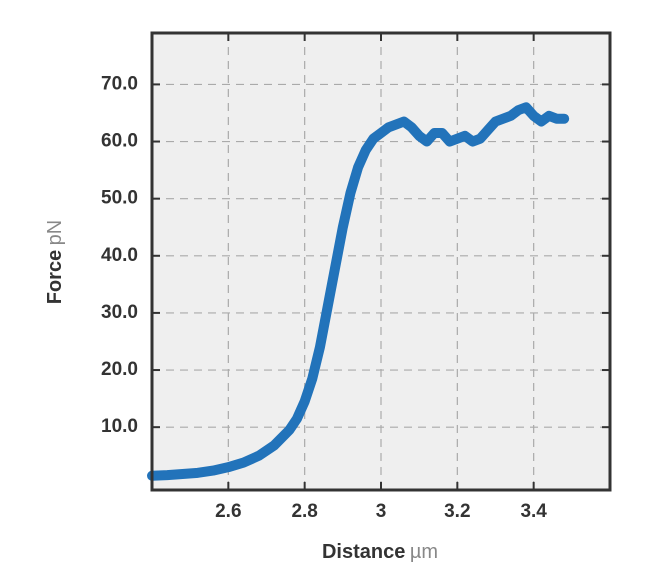  Describe the element at coordinates (55, 233) in the screenshot. I see `y-axis-unit: pN` at that location.